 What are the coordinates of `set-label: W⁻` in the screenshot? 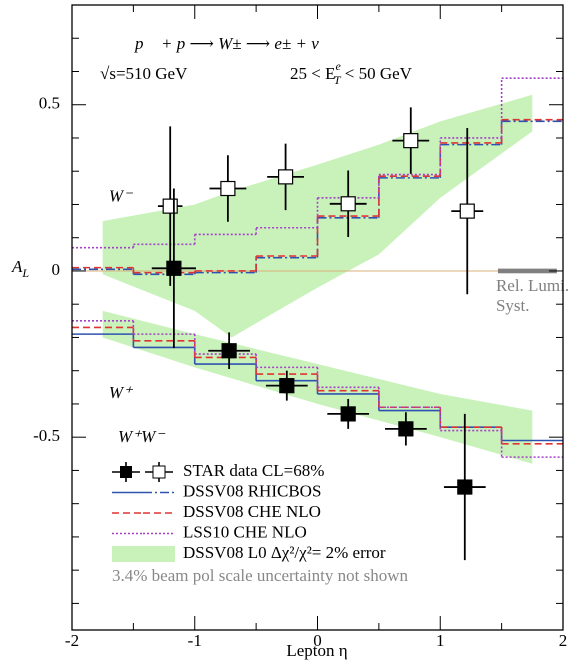 It's located at (121, 196).